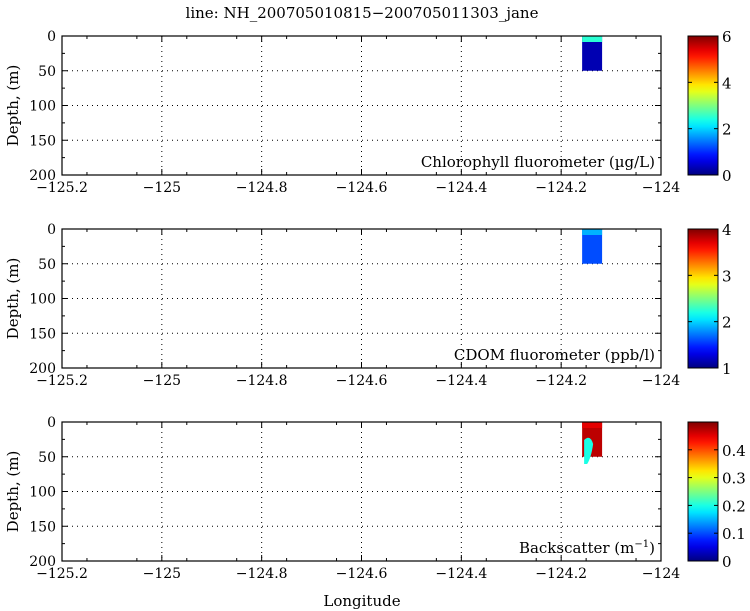 The width and height of the screenshot is (750, 611). Describe the element at coordinates (727, 276) in the screenshot. I see `colorbar-tick-label: 3` at that location.